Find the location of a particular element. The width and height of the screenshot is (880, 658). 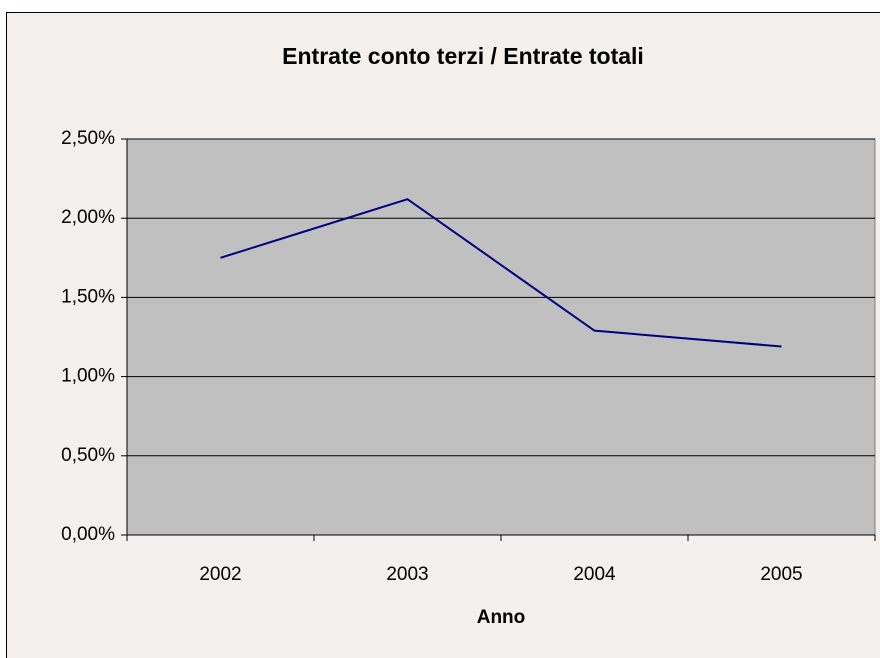

y-tick-label: 1,50% is located at coordinates (88, 296).